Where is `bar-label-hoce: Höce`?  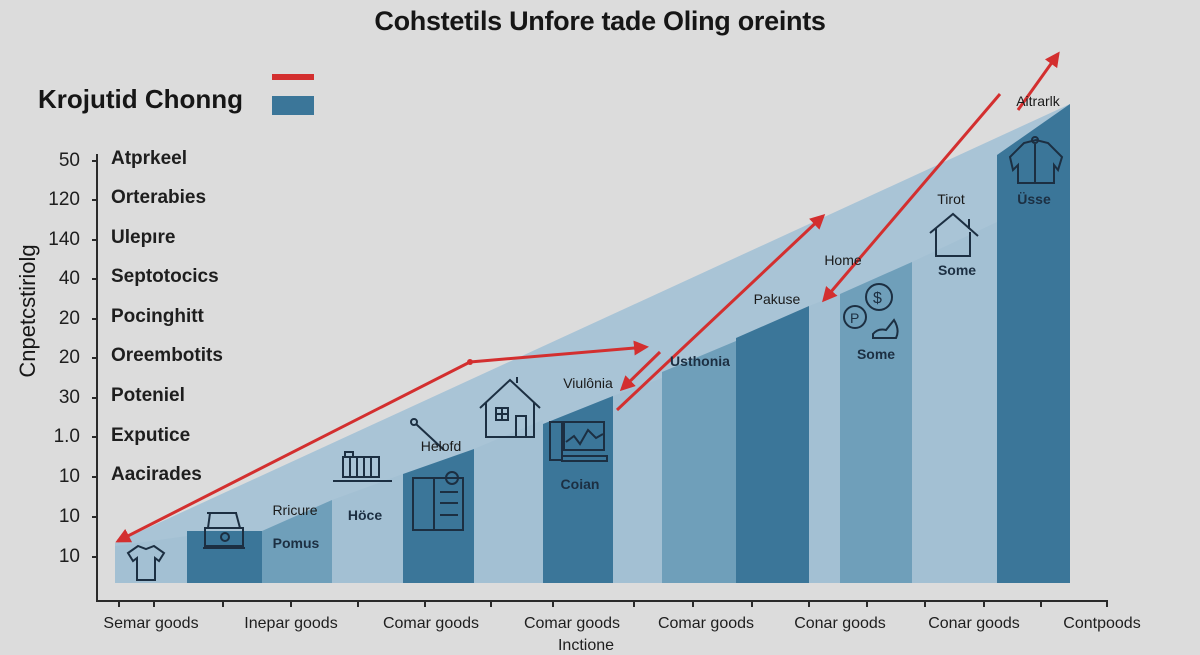 bar-label-hoce: Höce is located at coordinates (365, 515).